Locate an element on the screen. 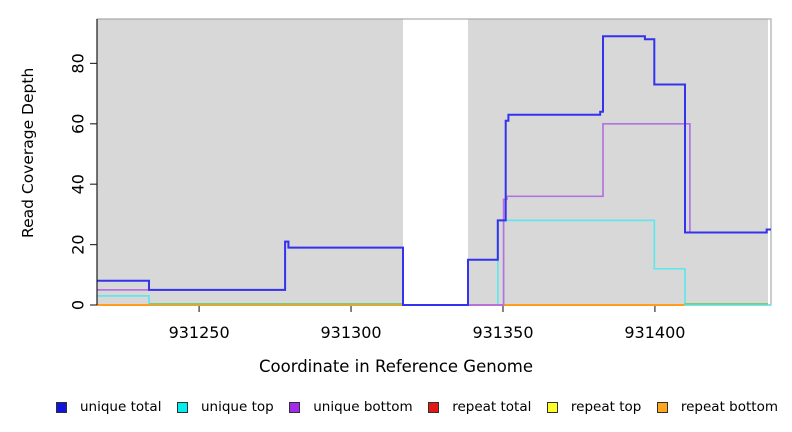 This screenshot has height=432, width=792. y-axis-title: Read Coverage Depth is located at coordinates (28, 152).